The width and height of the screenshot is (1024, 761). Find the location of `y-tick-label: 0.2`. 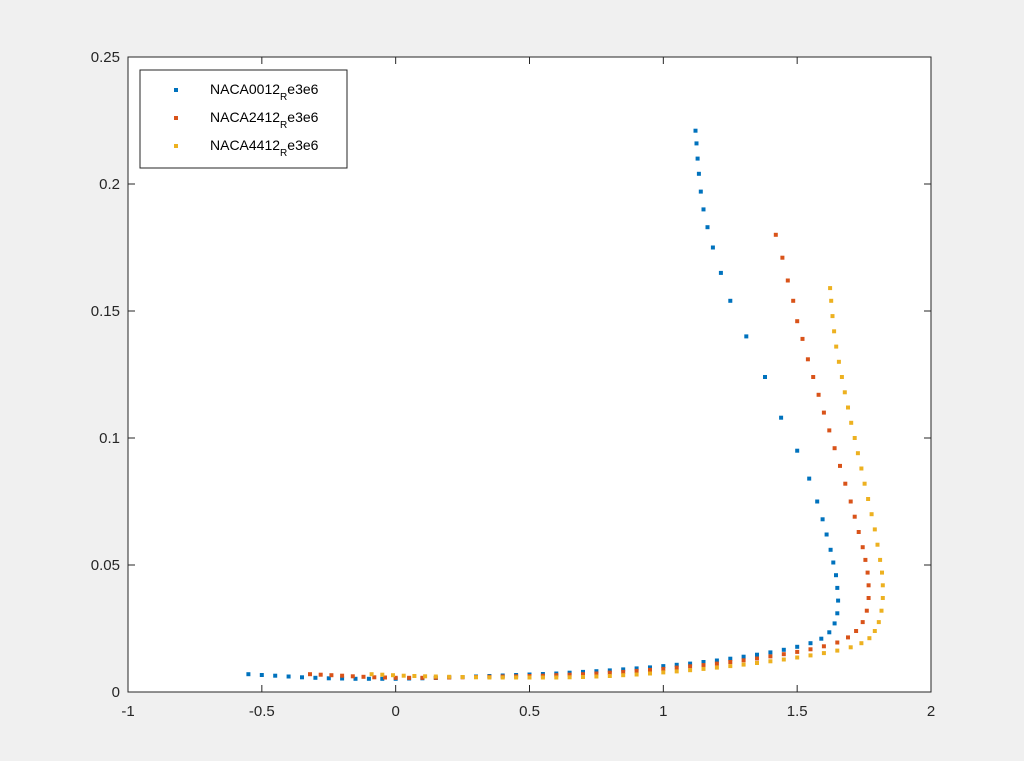

y-tick-label: 0.2 is located at coordinates (109, 184).